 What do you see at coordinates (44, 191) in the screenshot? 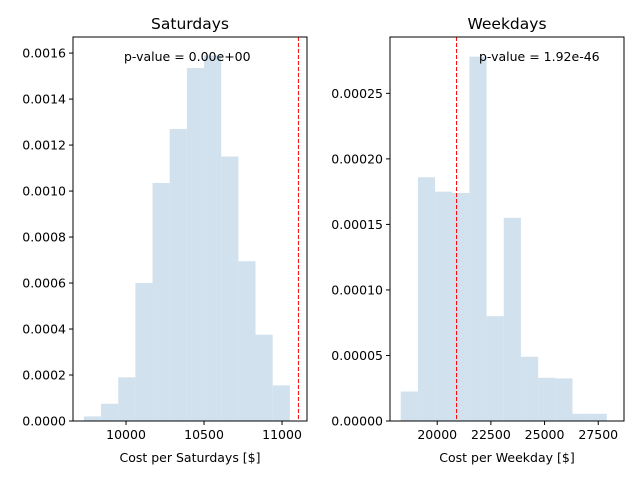
I see `y-tick-label: 0.0010` at bounding box center [44, 191].